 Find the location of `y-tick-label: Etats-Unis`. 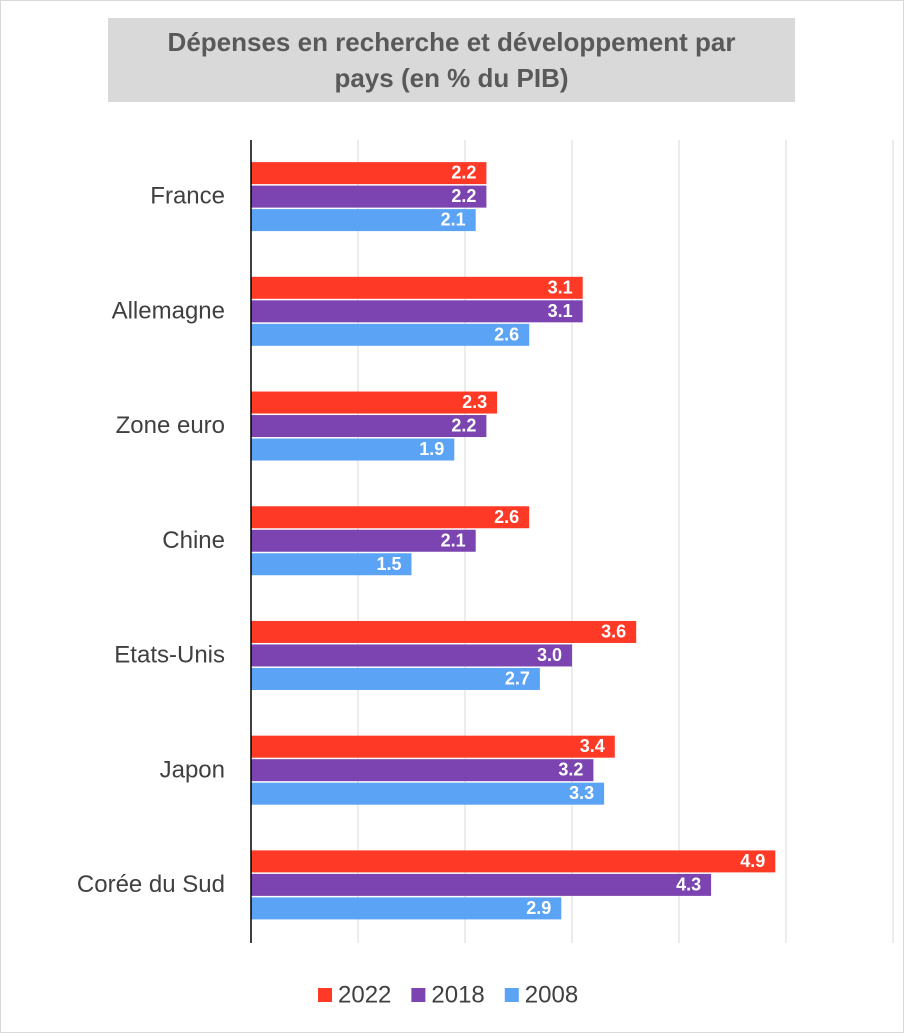

y-tick-label: Etats-Unis is located at coordinates (169, 655).